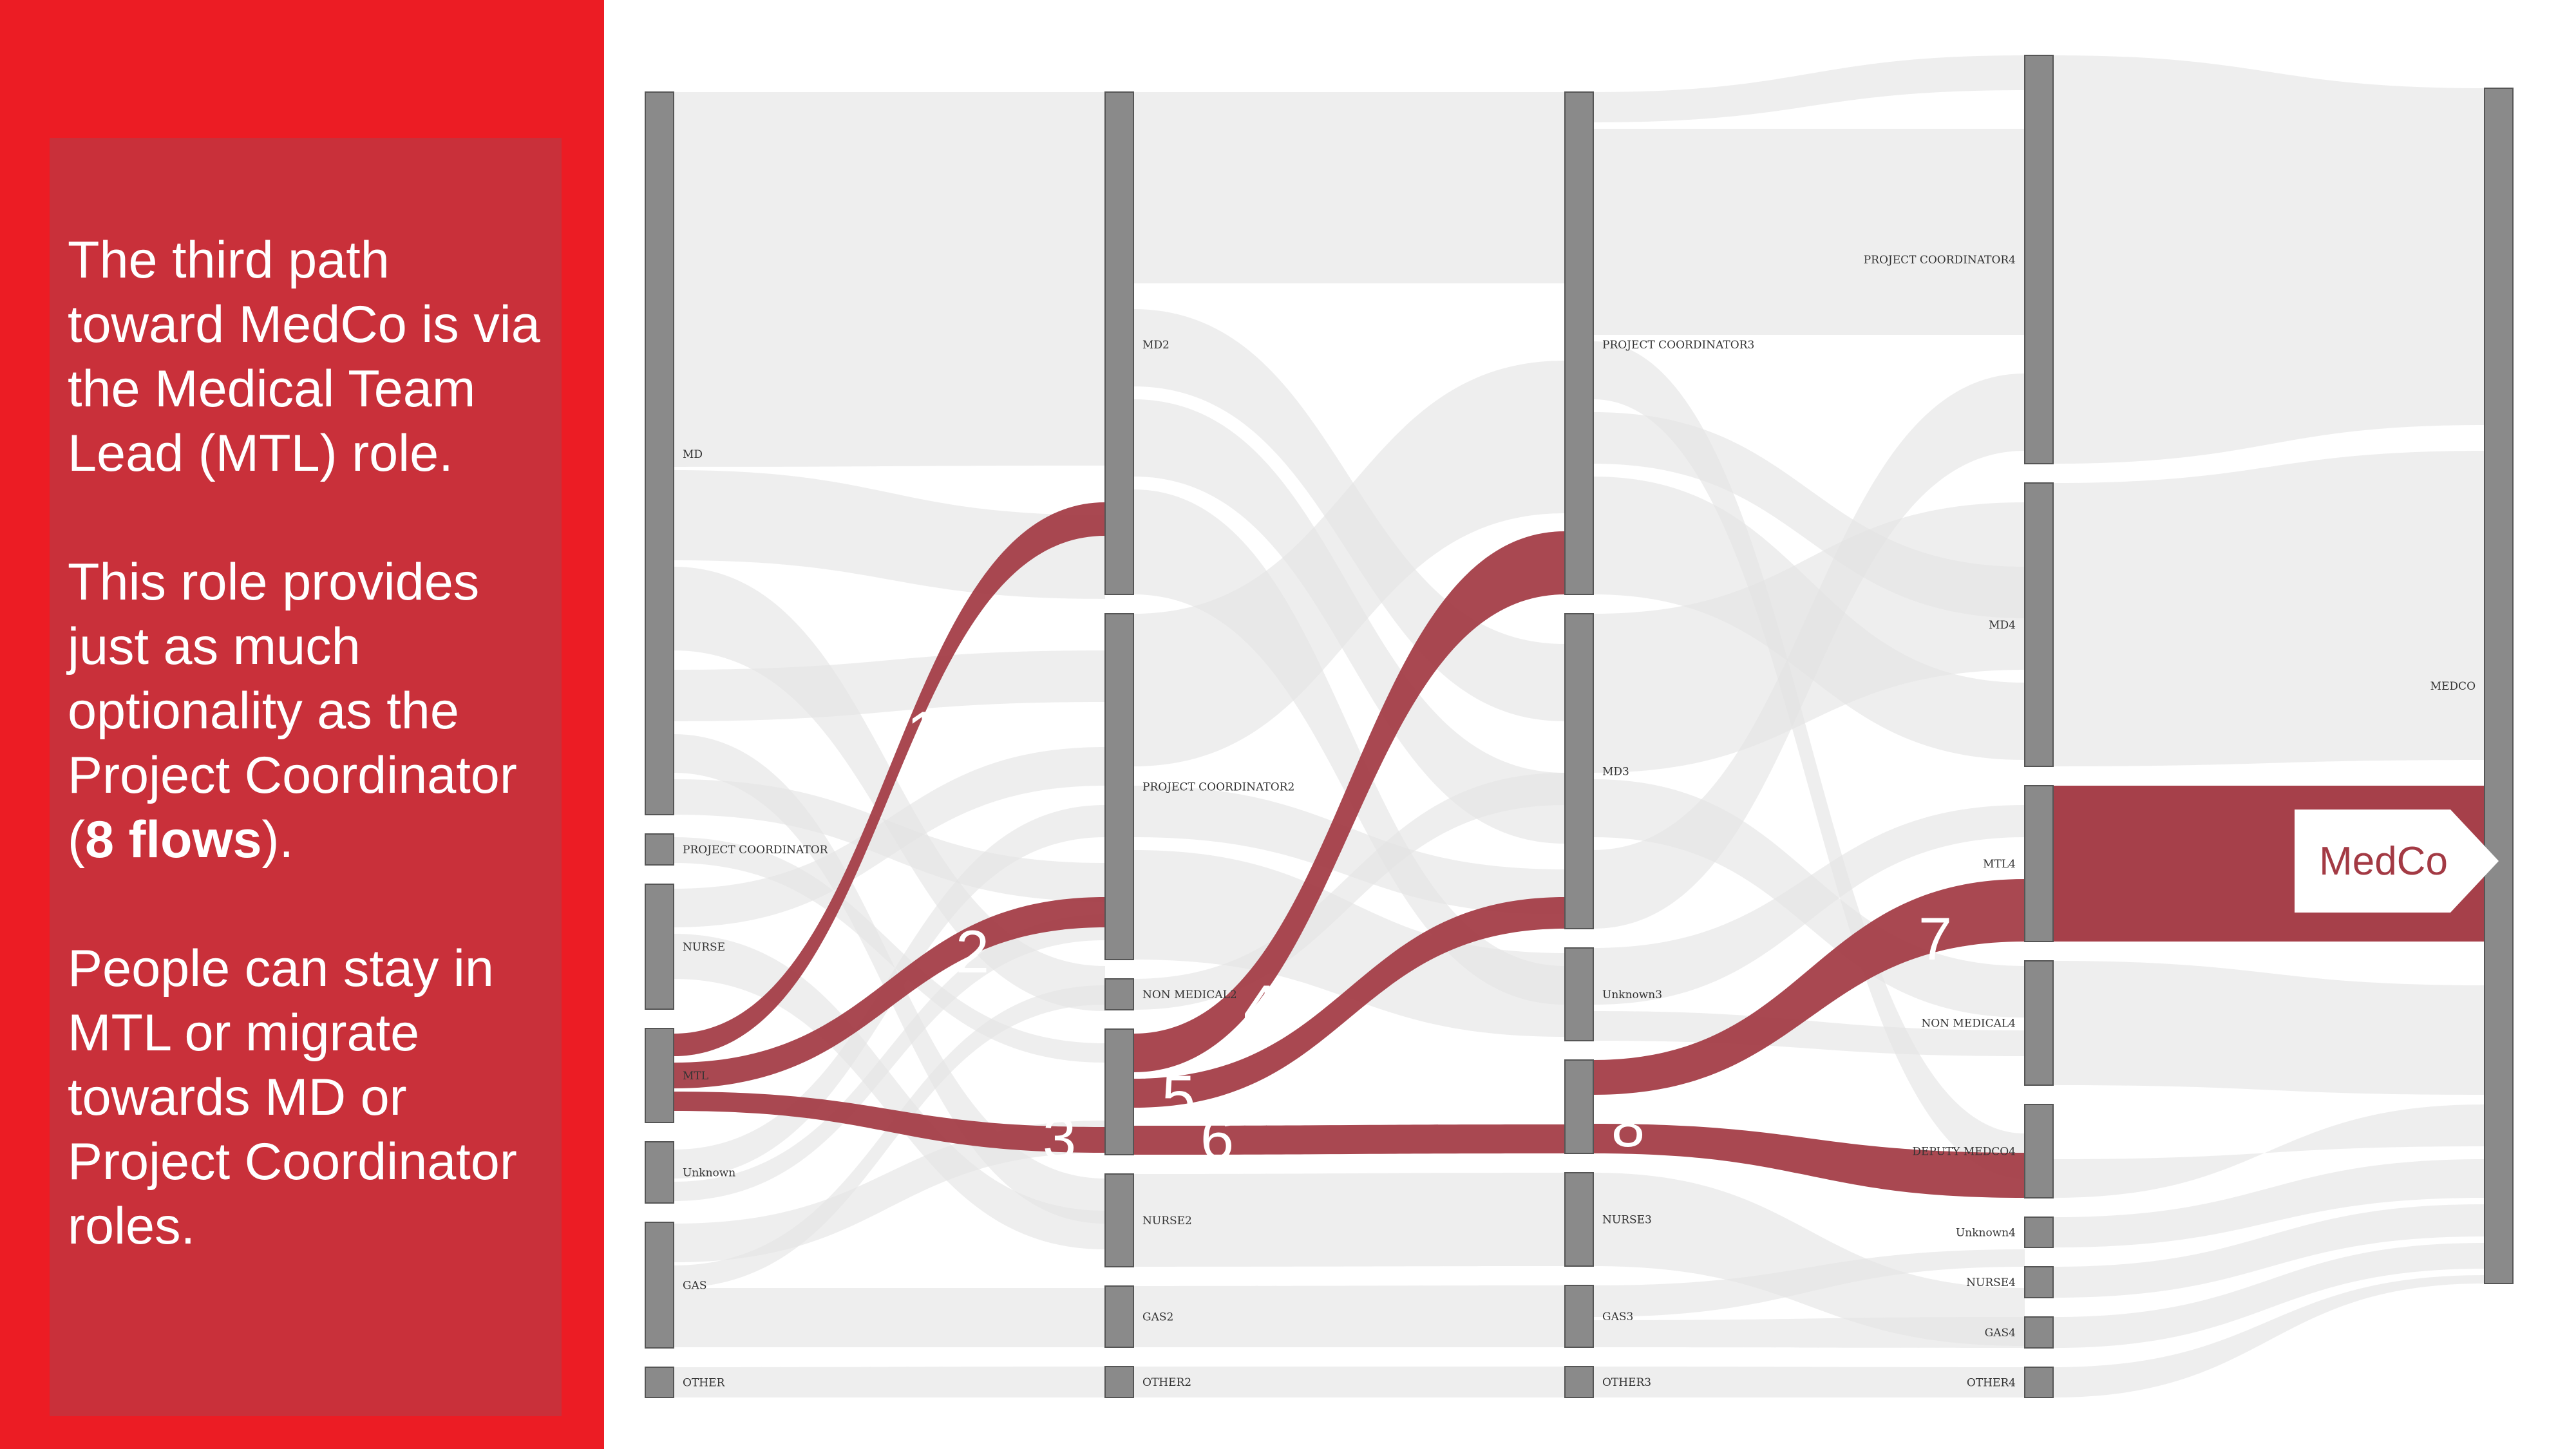 The height and width of the screenshot is (1449, 2576). What do you see at coordinates (1218, 787) in the screenshot?
I see `label-project-coordinator2: PROJECT COORDINATOR2` at bounding box center [1218, 787].